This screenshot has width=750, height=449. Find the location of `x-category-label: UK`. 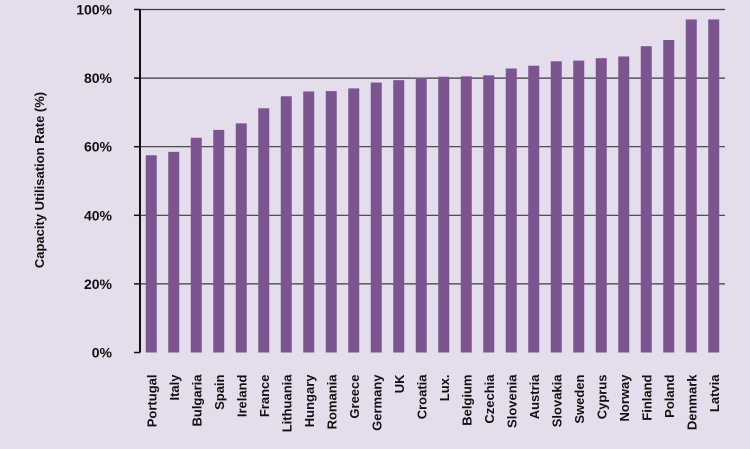

x-category-label: UK is located at coordinates (399, 383).